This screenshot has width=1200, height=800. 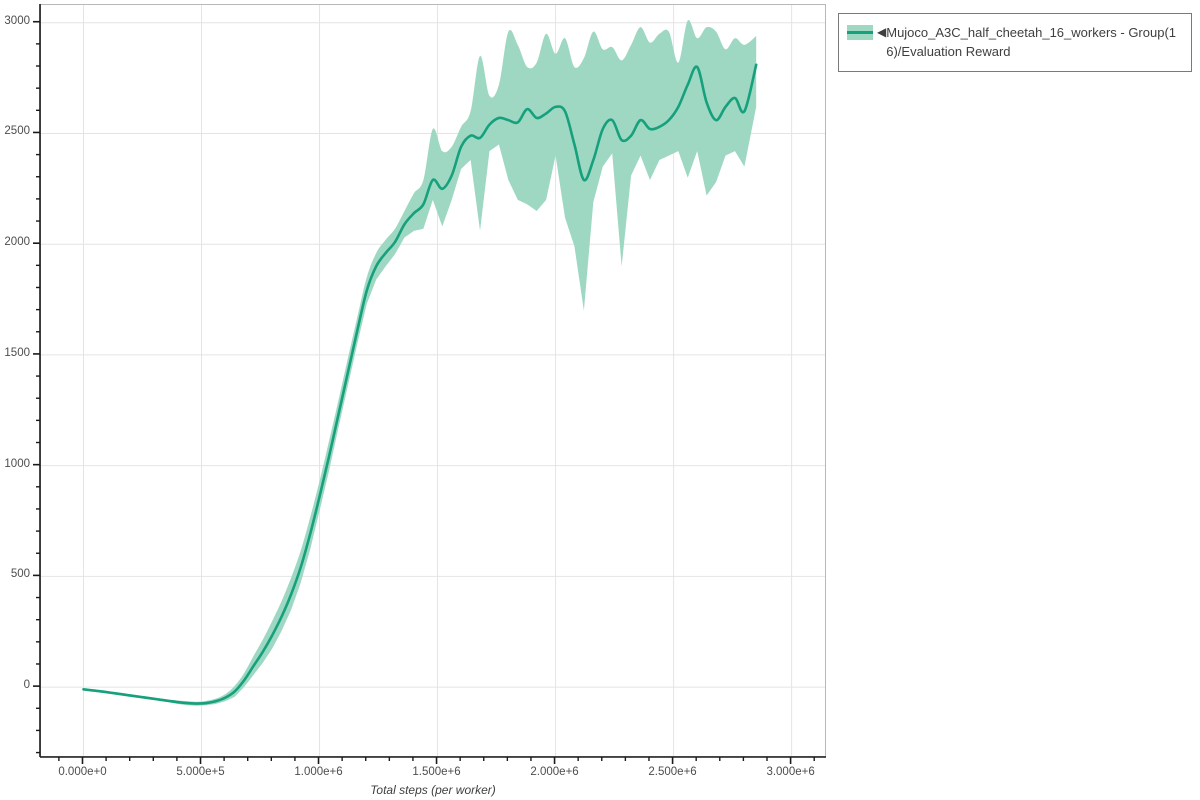 I want to click on left-triangle-icon: ◀, so click(x=882, y=32).